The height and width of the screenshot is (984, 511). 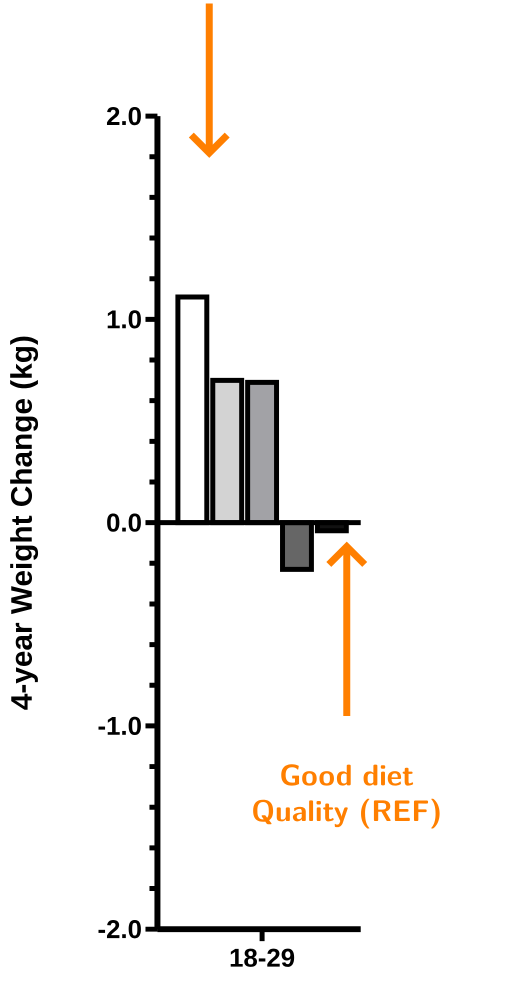 What do you see at coordinates (119, 929) in the screenshot?
I see `y-tick-label: -2.0` at bounding box center [119, 929].